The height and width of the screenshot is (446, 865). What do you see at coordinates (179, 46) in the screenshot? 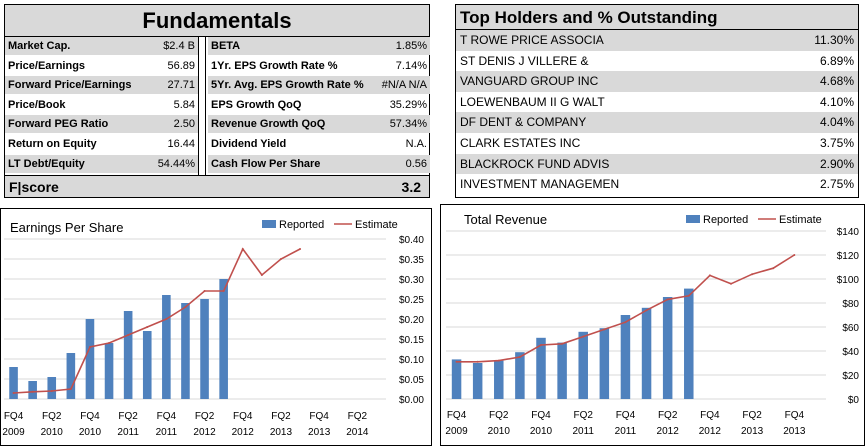
I see `fundamental-value: $2.4 B` at bounding box center [179, 46].